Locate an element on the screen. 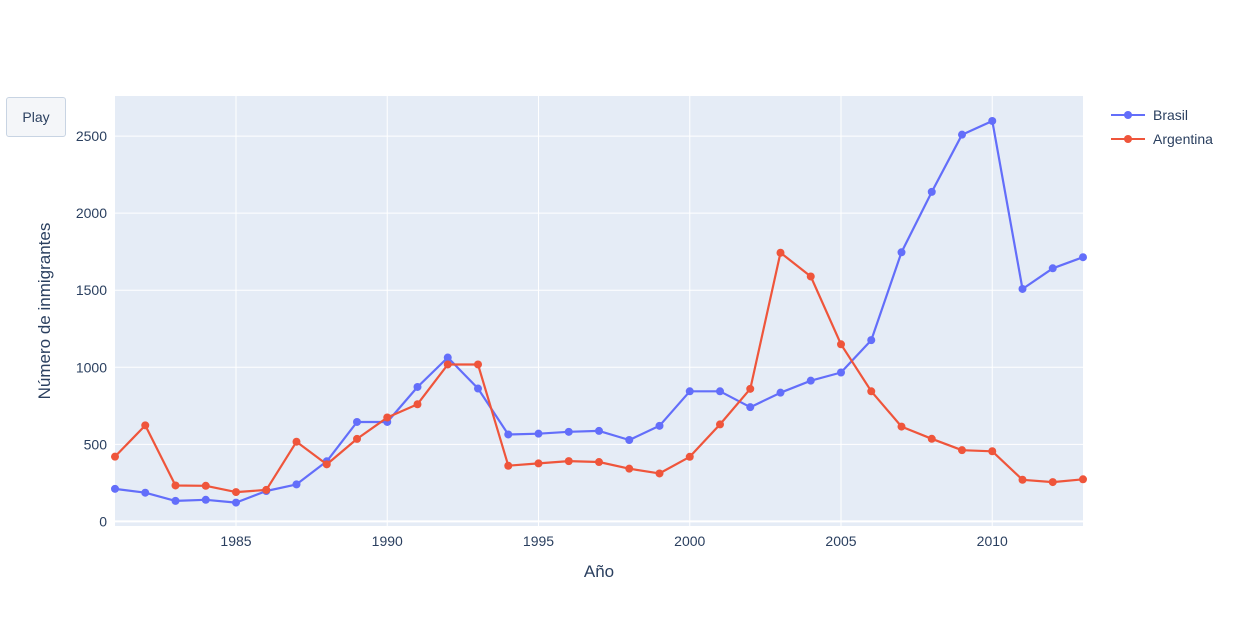 The height and width of the screenshot is (621, 1249). legend: Brasil Argentina is located at coordinates (1162, 127).